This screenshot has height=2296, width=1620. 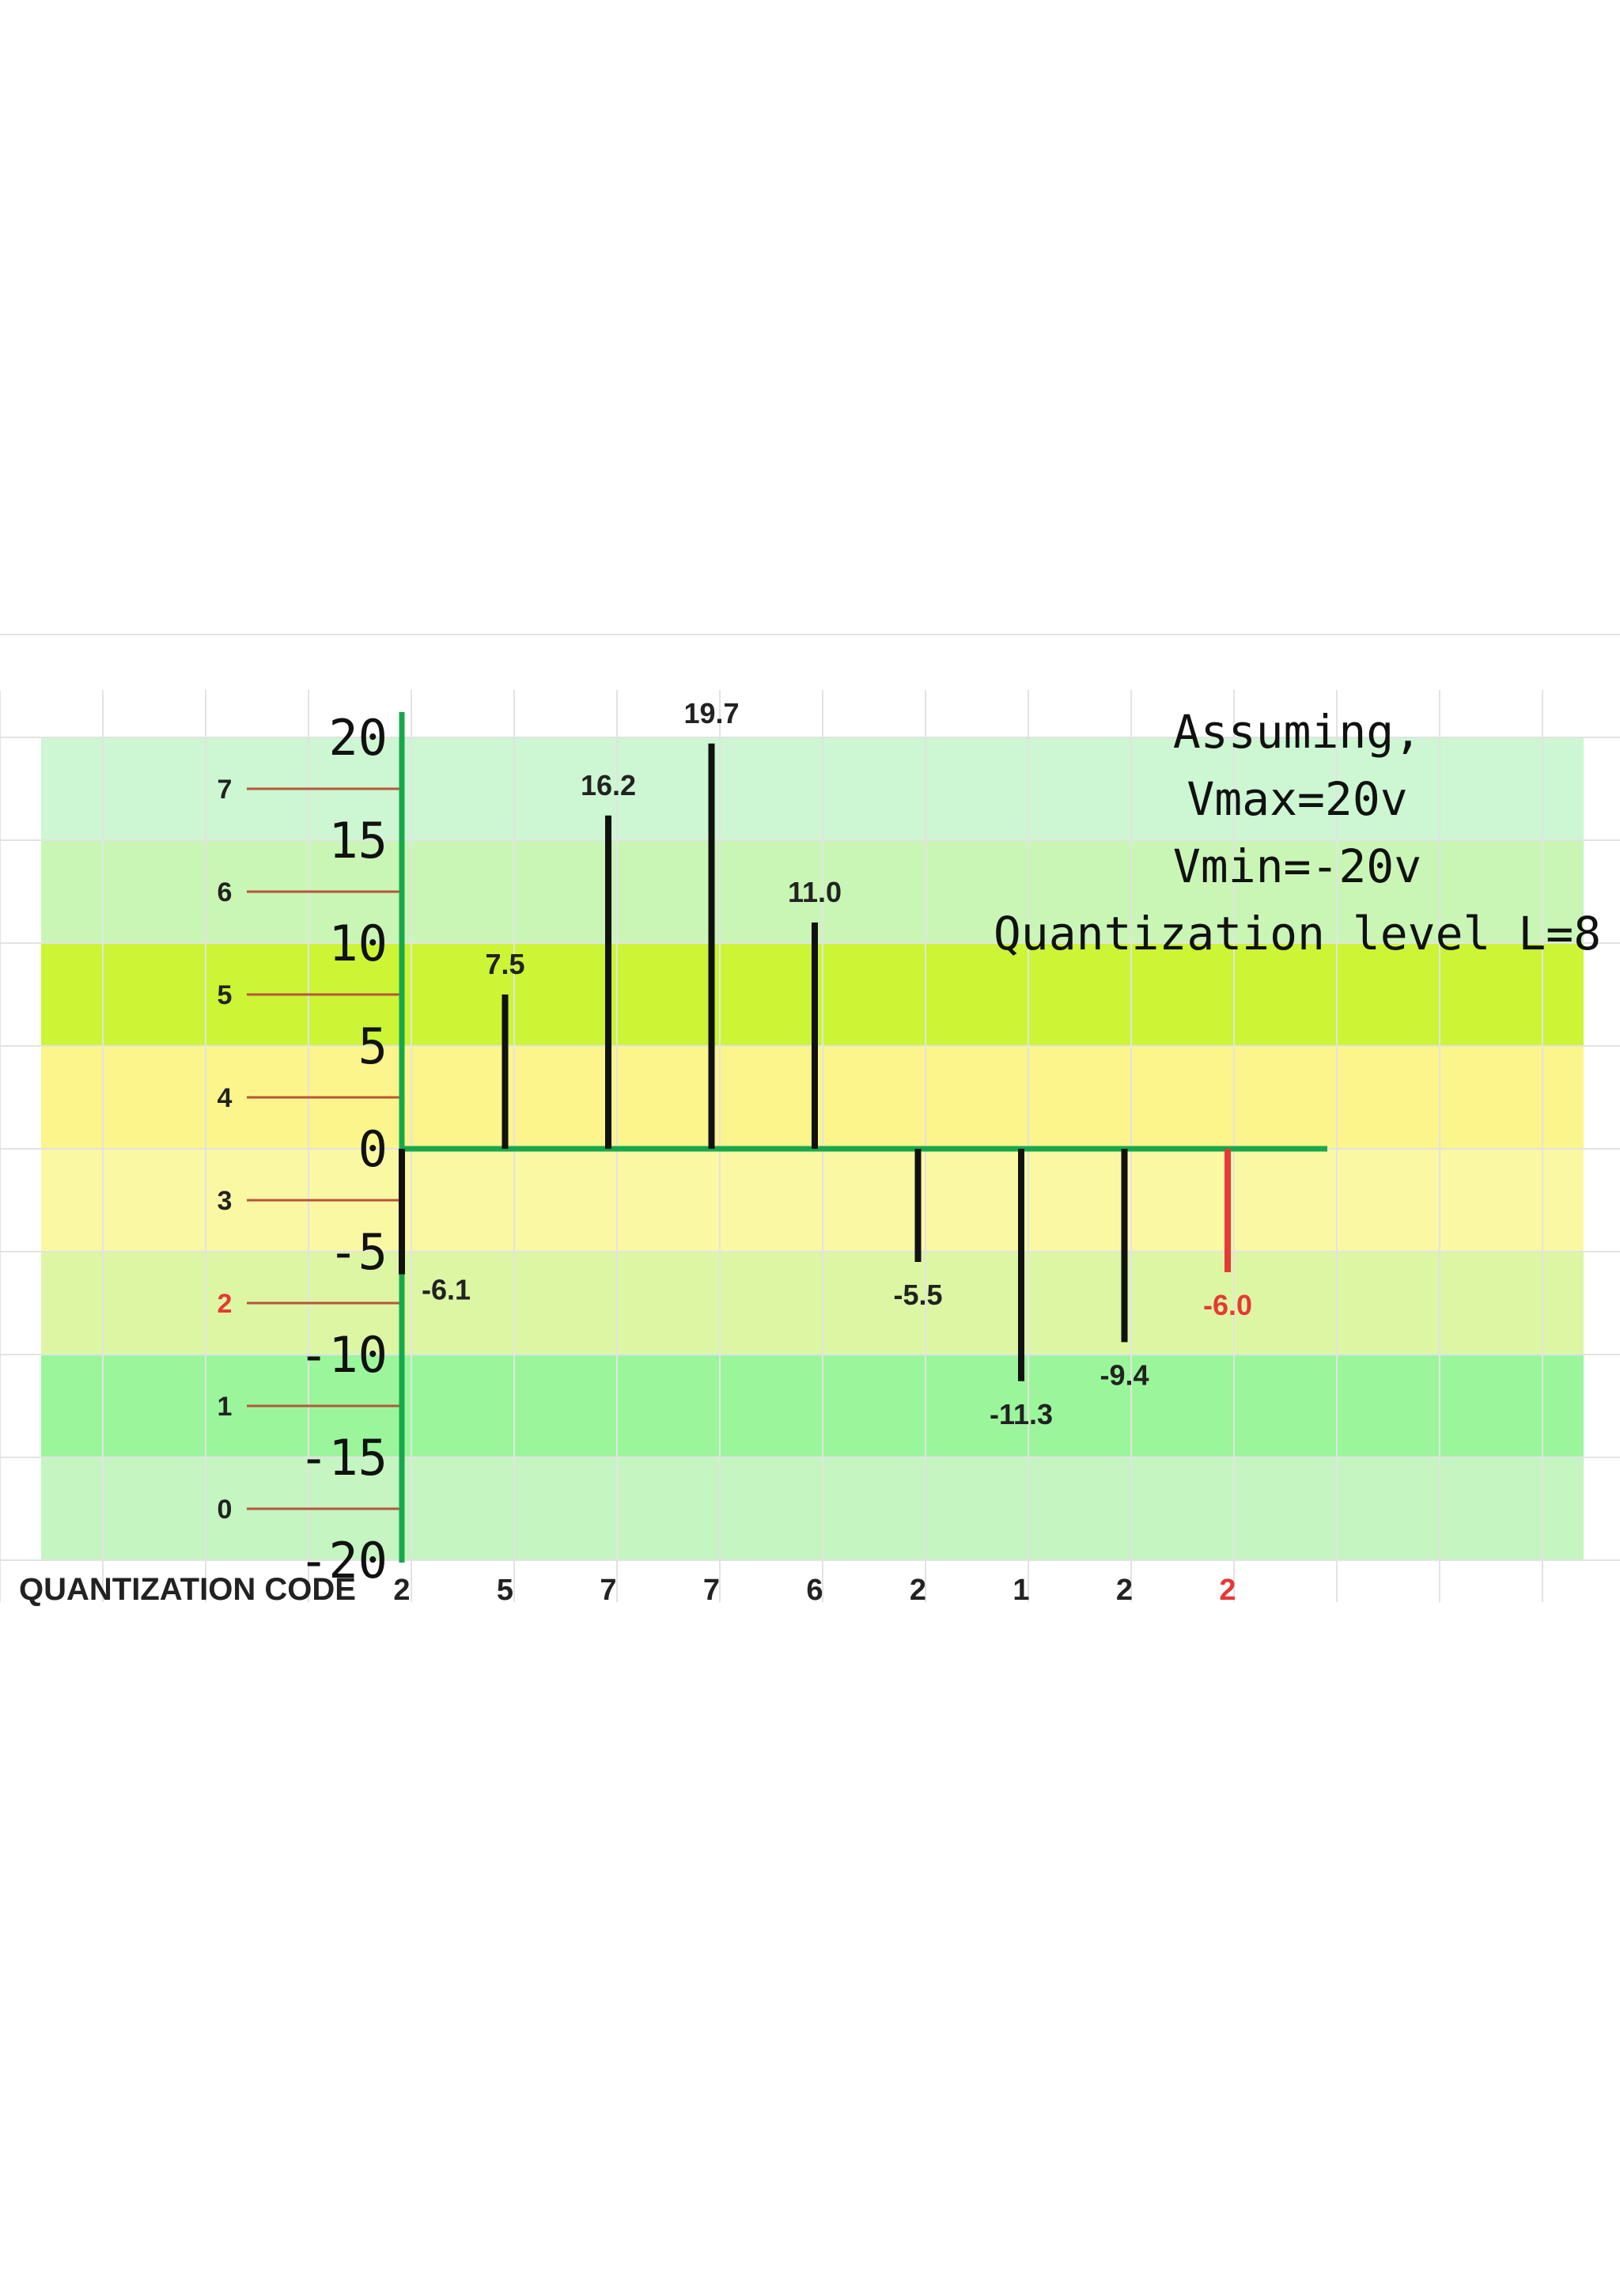 I want to click on assumption-line: Vmin=-20v, so click(x=1297, y=866).